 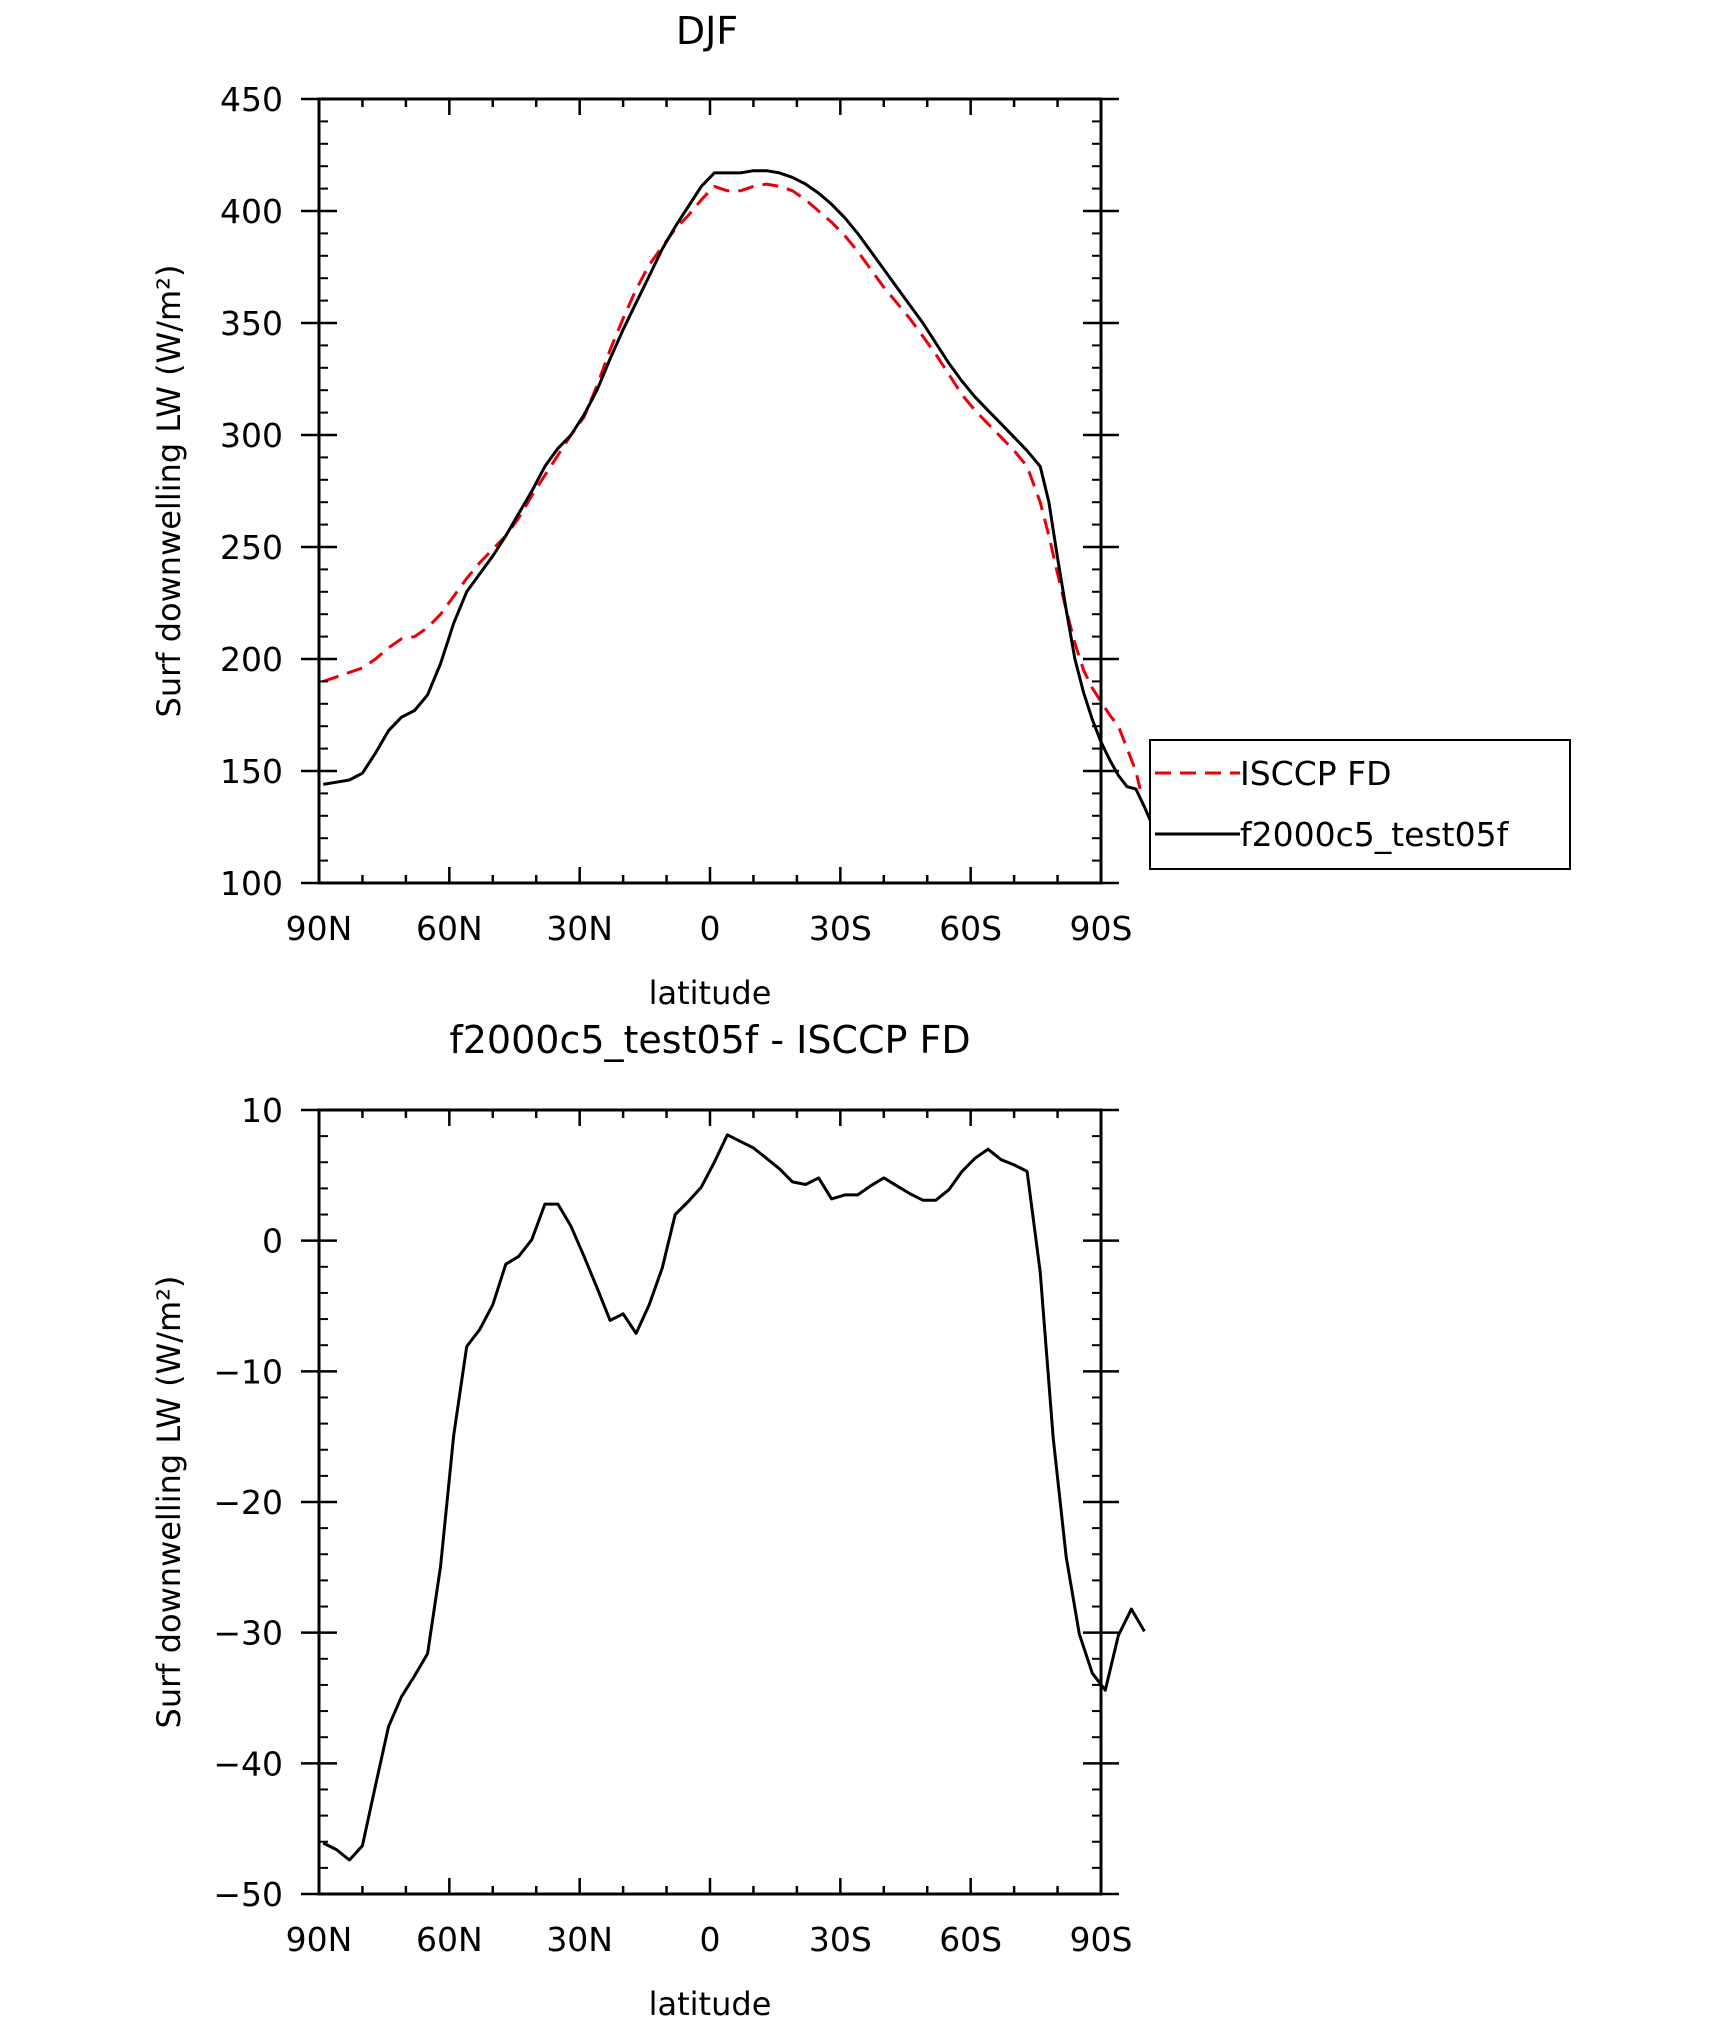 What do you see at coordinates (710, 2003) in the screenshot?
I see `bottom-x-axis-label: latitude` at bounding box center [710, 2003].